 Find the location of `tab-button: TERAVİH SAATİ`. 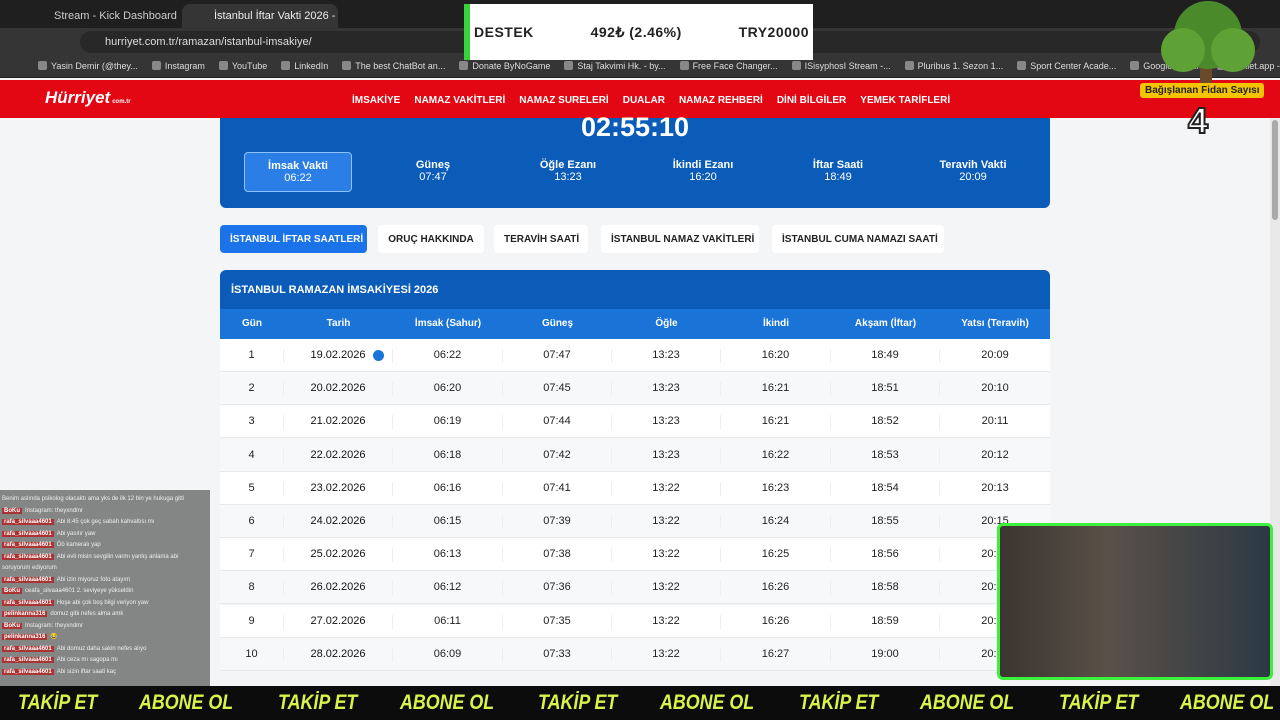

tab-button: TERAVİH SAATİ is located at coordinates (541, 239).